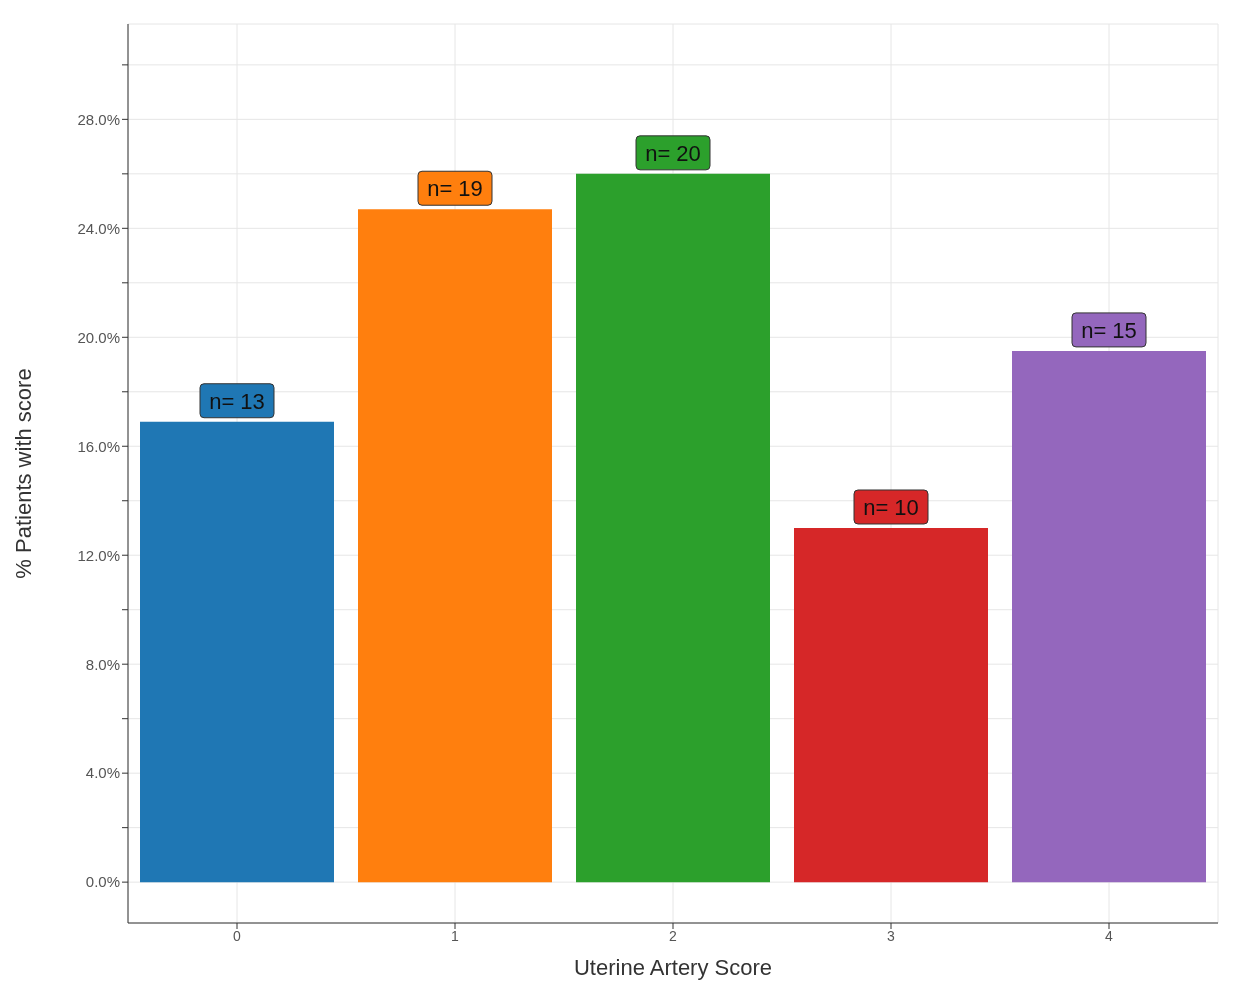  Describe the element at coordinates (102, 882) in the screenshot. I see `y-tick-label: 0.0%` at that location.